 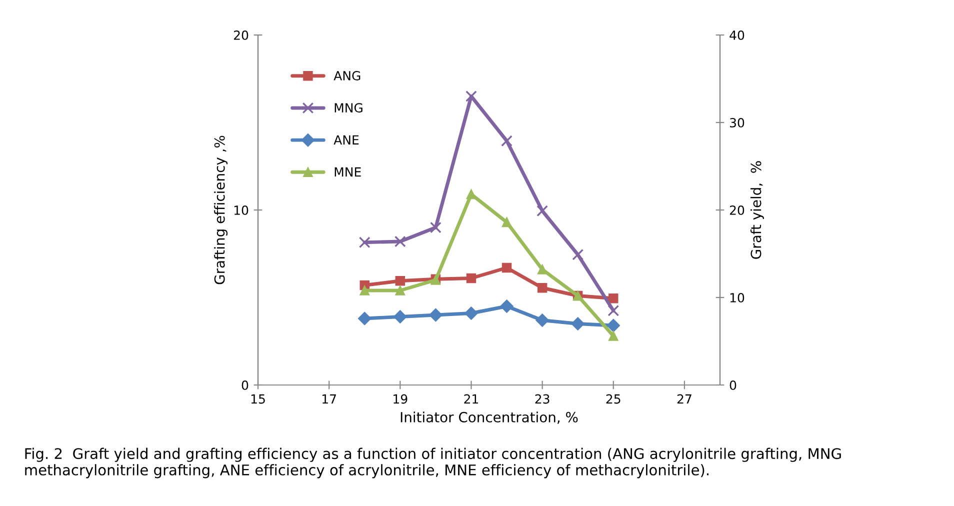 I want to click on x-tick-label: 23, so click(x=542, y=399).